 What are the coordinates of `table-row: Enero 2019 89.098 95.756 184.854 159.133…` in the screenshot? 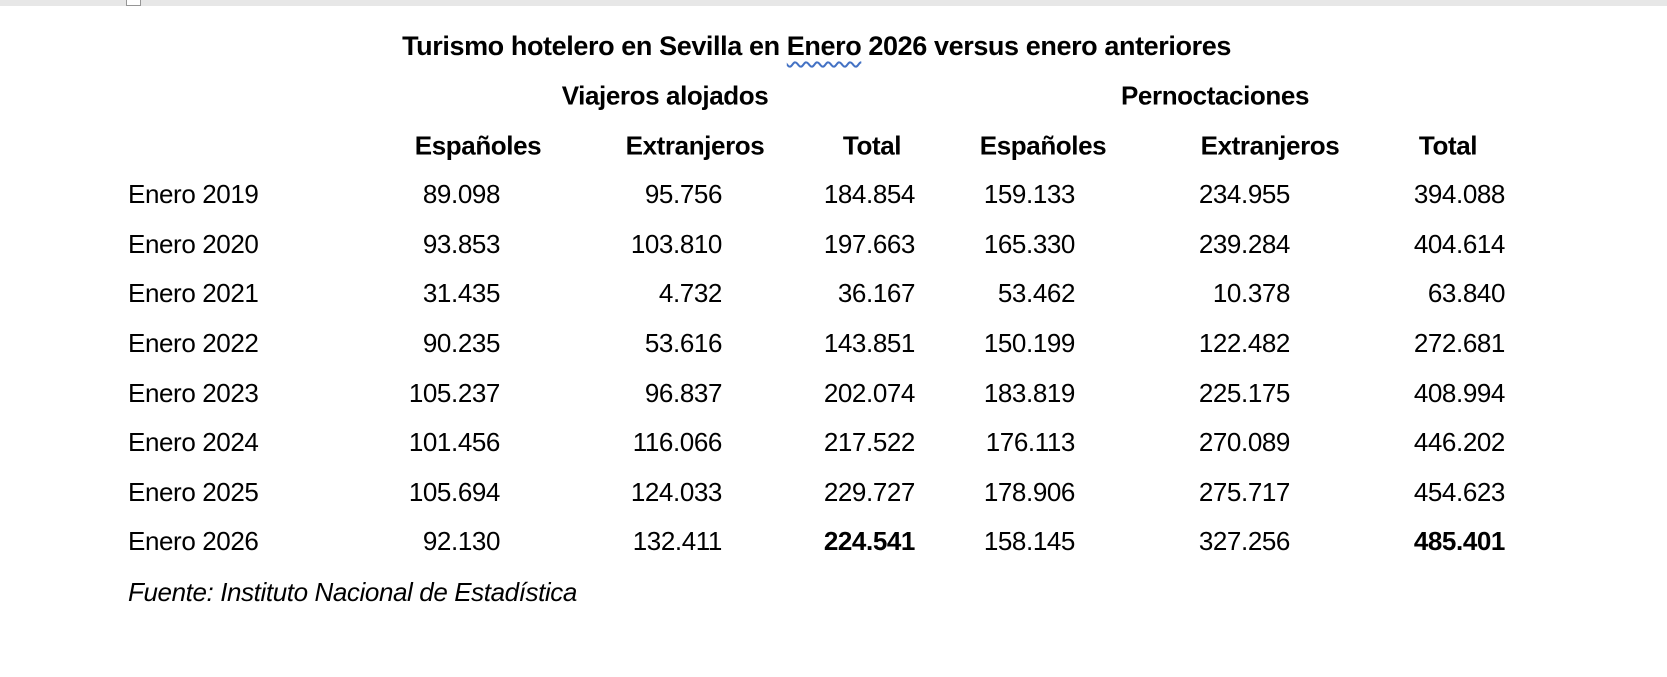 It's located at (816, 195).